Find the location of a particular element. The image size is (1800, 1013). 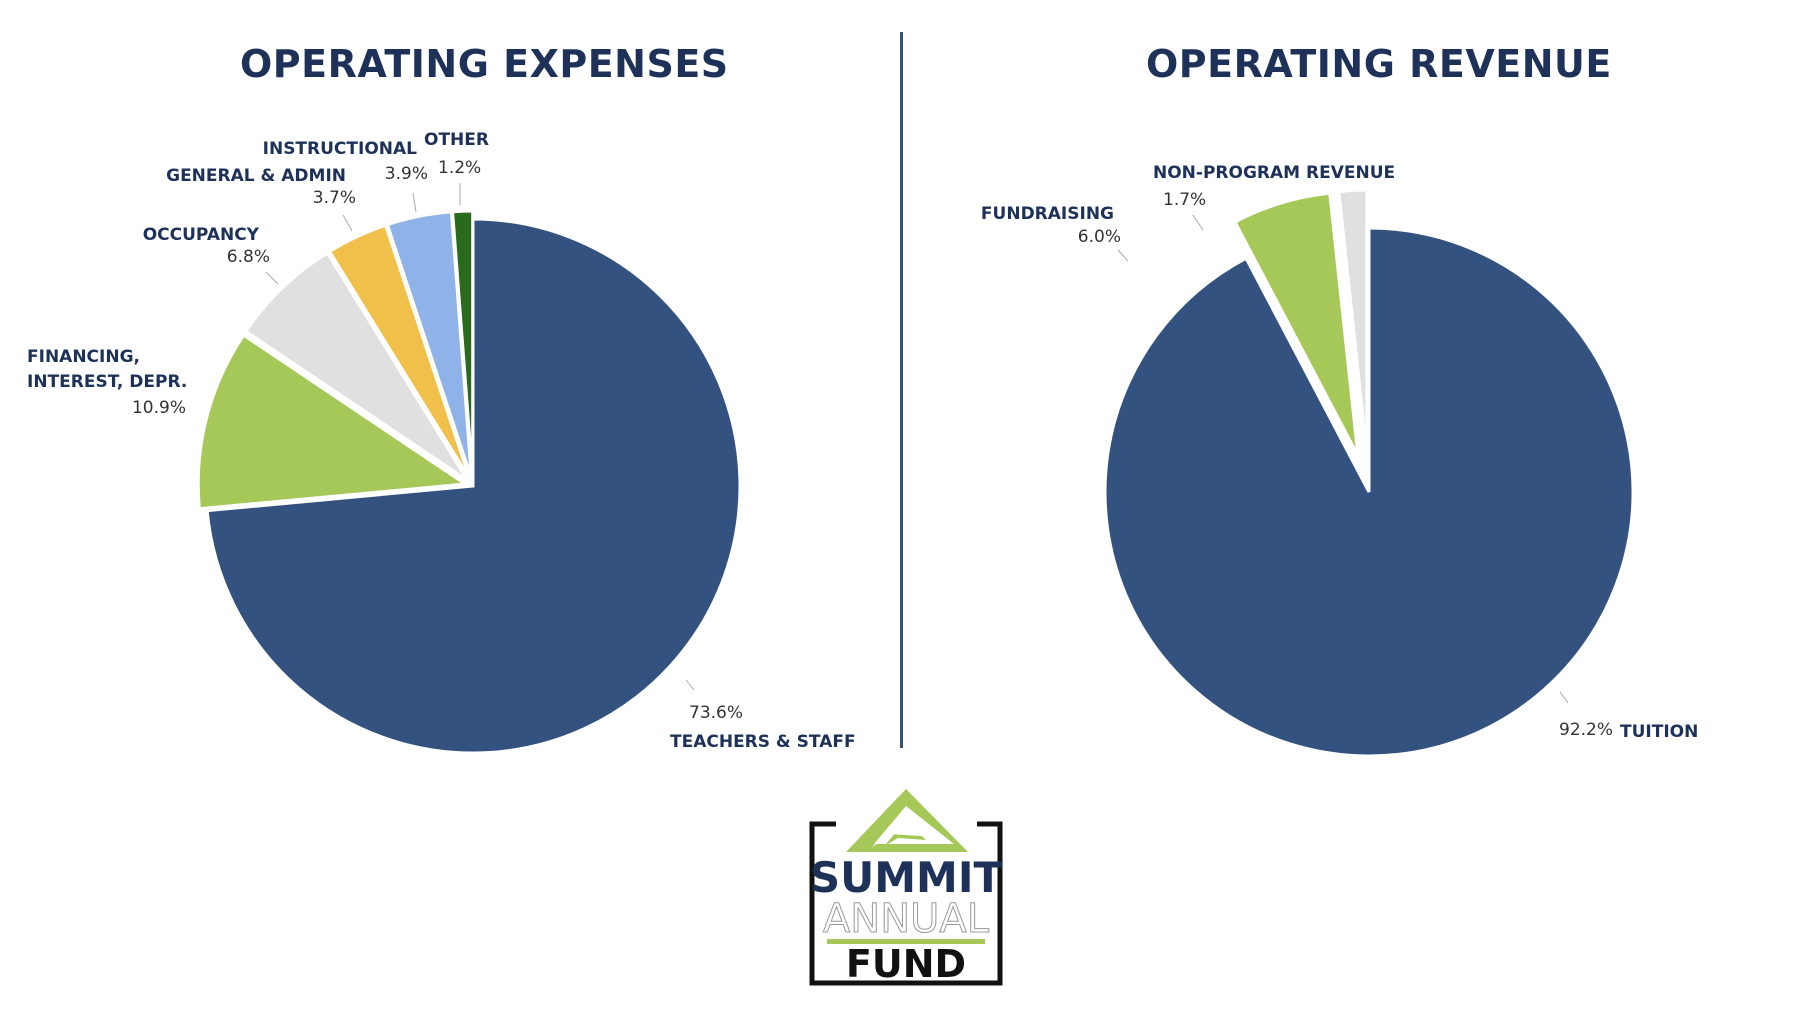

expenses-slice-other is located at coordinates (462, 344).